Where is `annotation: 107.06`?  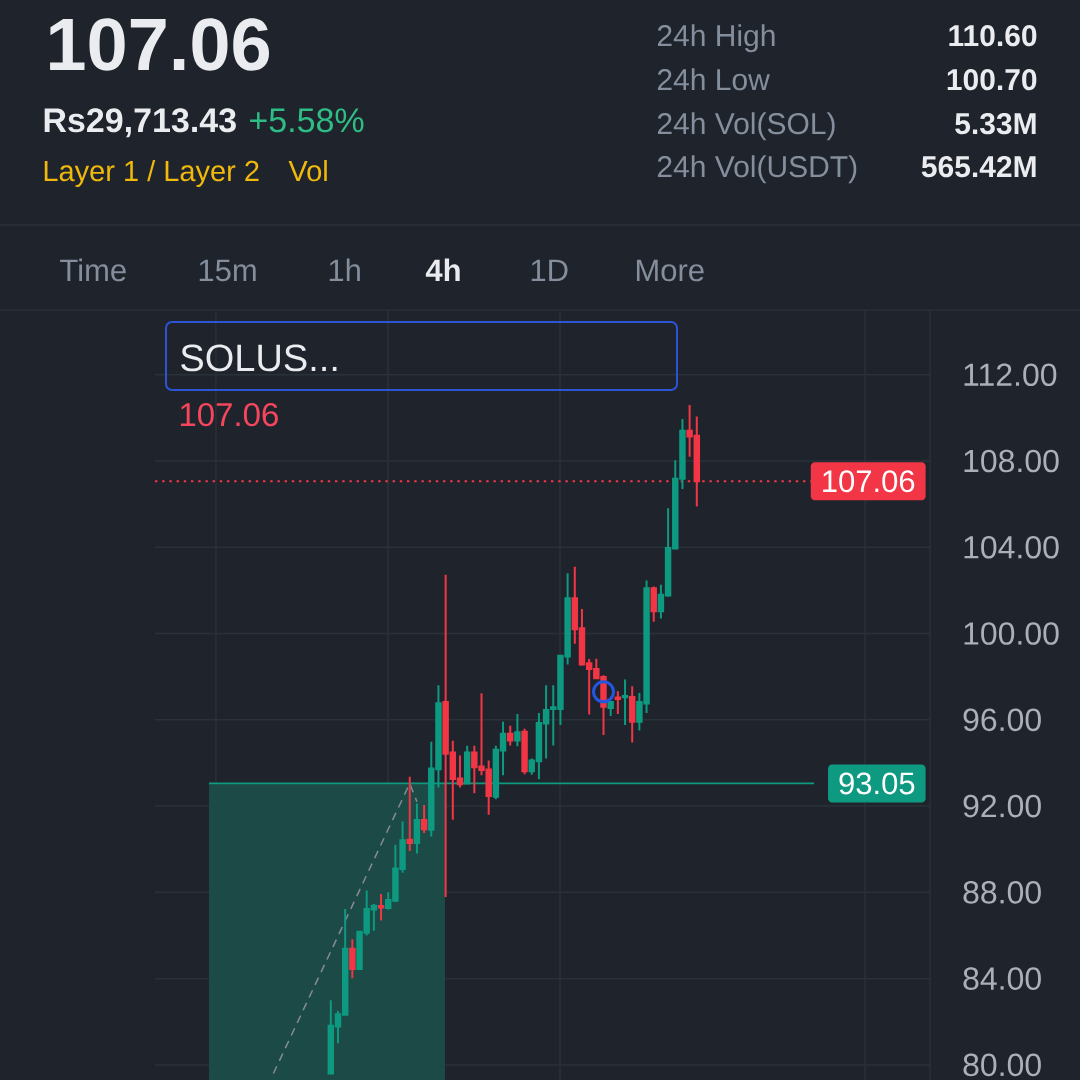 annotation: 107.06 is located at coordinates (229, 414).